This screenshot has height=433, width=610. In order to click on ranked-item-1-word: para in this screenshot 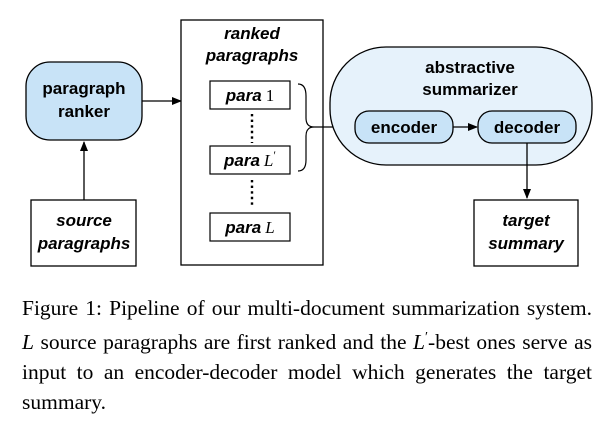, I will do `click(243, 95)`.